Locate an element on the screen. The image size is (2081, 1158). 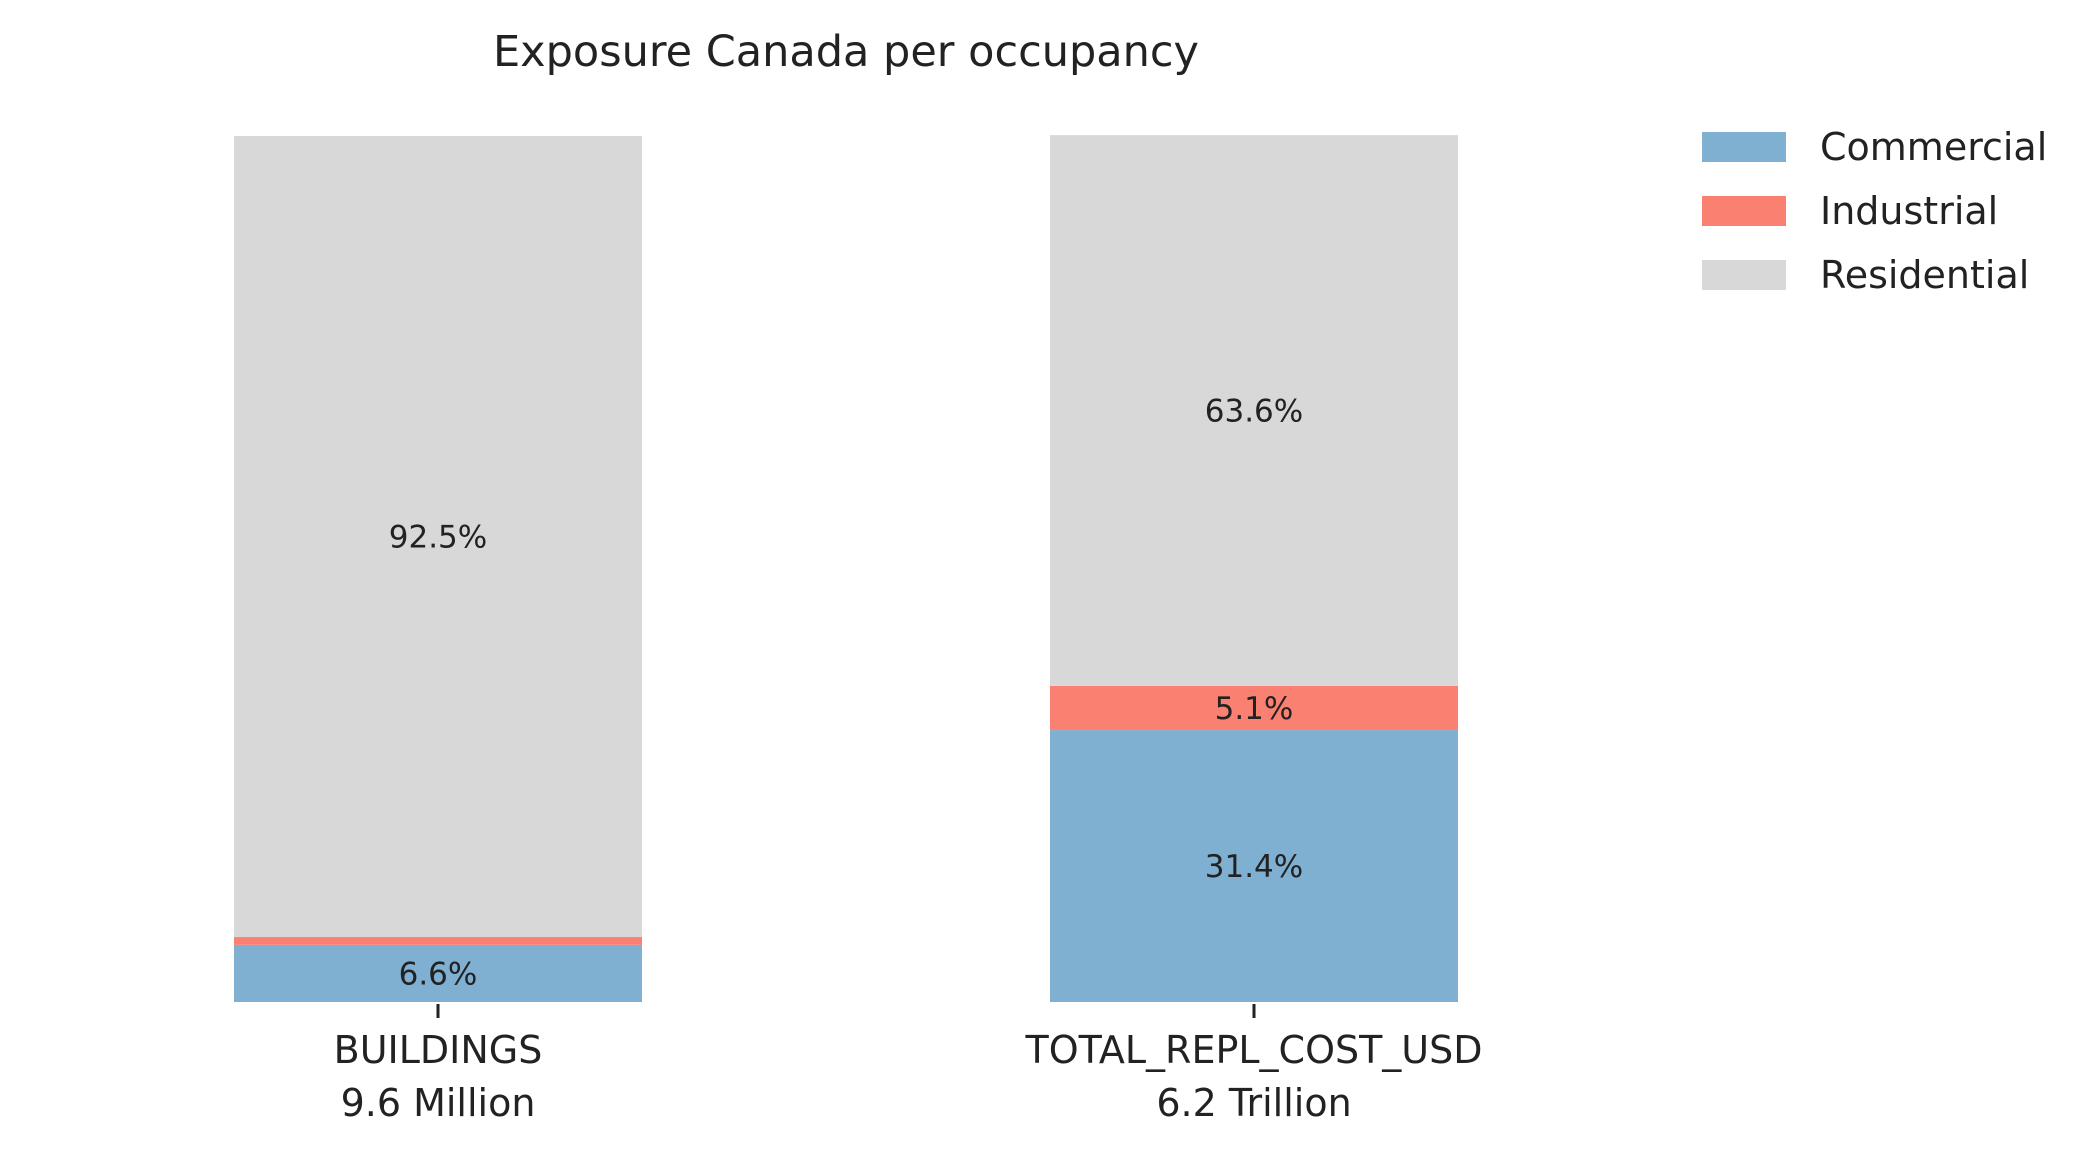
legend-label-commercial: Commercial is located at coordinates (1933, 147).